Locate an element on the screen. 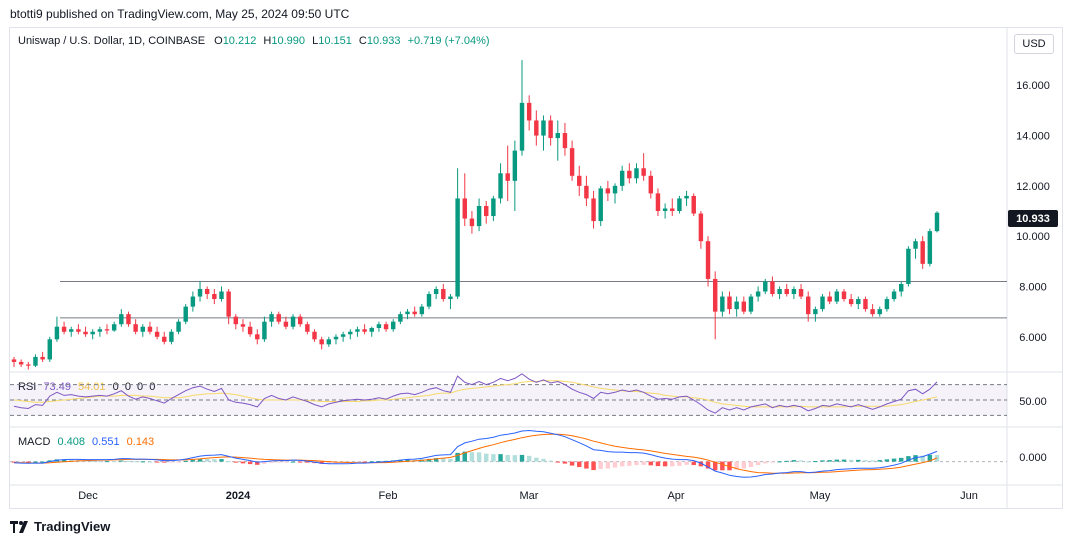 The image size is (1074, 545). rsi-ma-value: 54.01 is located at coordinates (92, 387).